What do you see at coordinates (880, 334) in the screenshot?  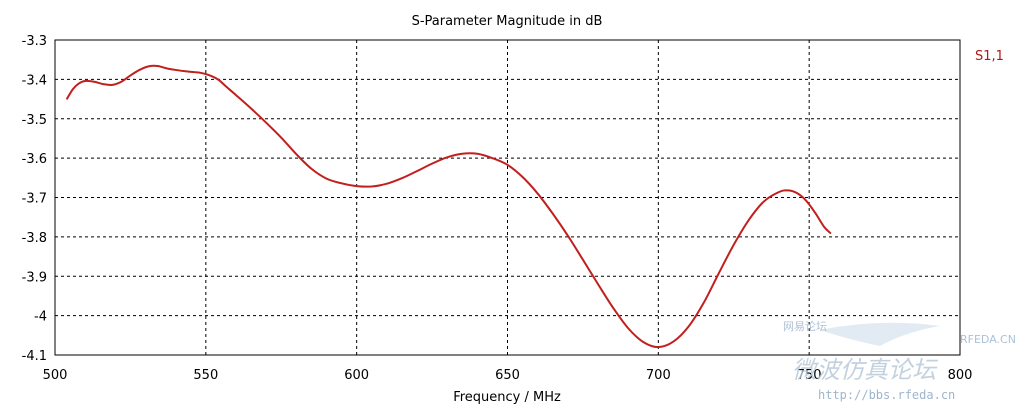 I see `watermark-bird-logo` at bounding box center [880, 334].